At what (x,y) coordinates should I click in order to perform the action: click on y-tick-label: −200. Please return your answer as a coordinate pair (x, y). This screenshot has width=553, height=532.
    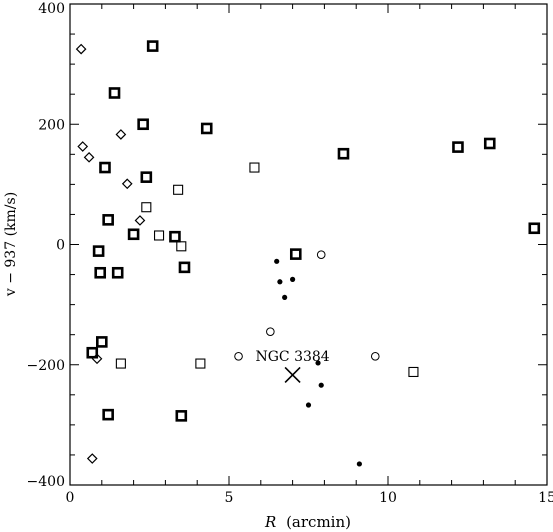
    Looking at the image, I should click on (46, 366).